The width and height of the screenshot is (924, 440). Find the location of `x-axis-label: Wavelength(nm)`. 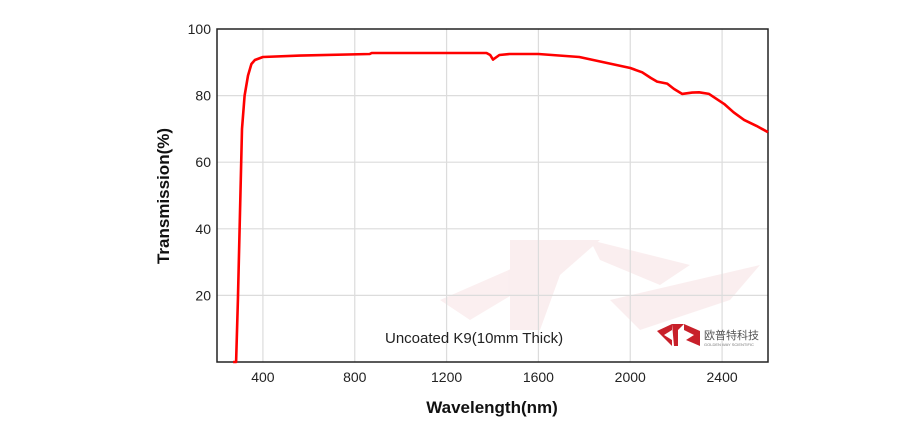

x-axis-label: Wavelength(nm) is located at coordinates (492, 407).